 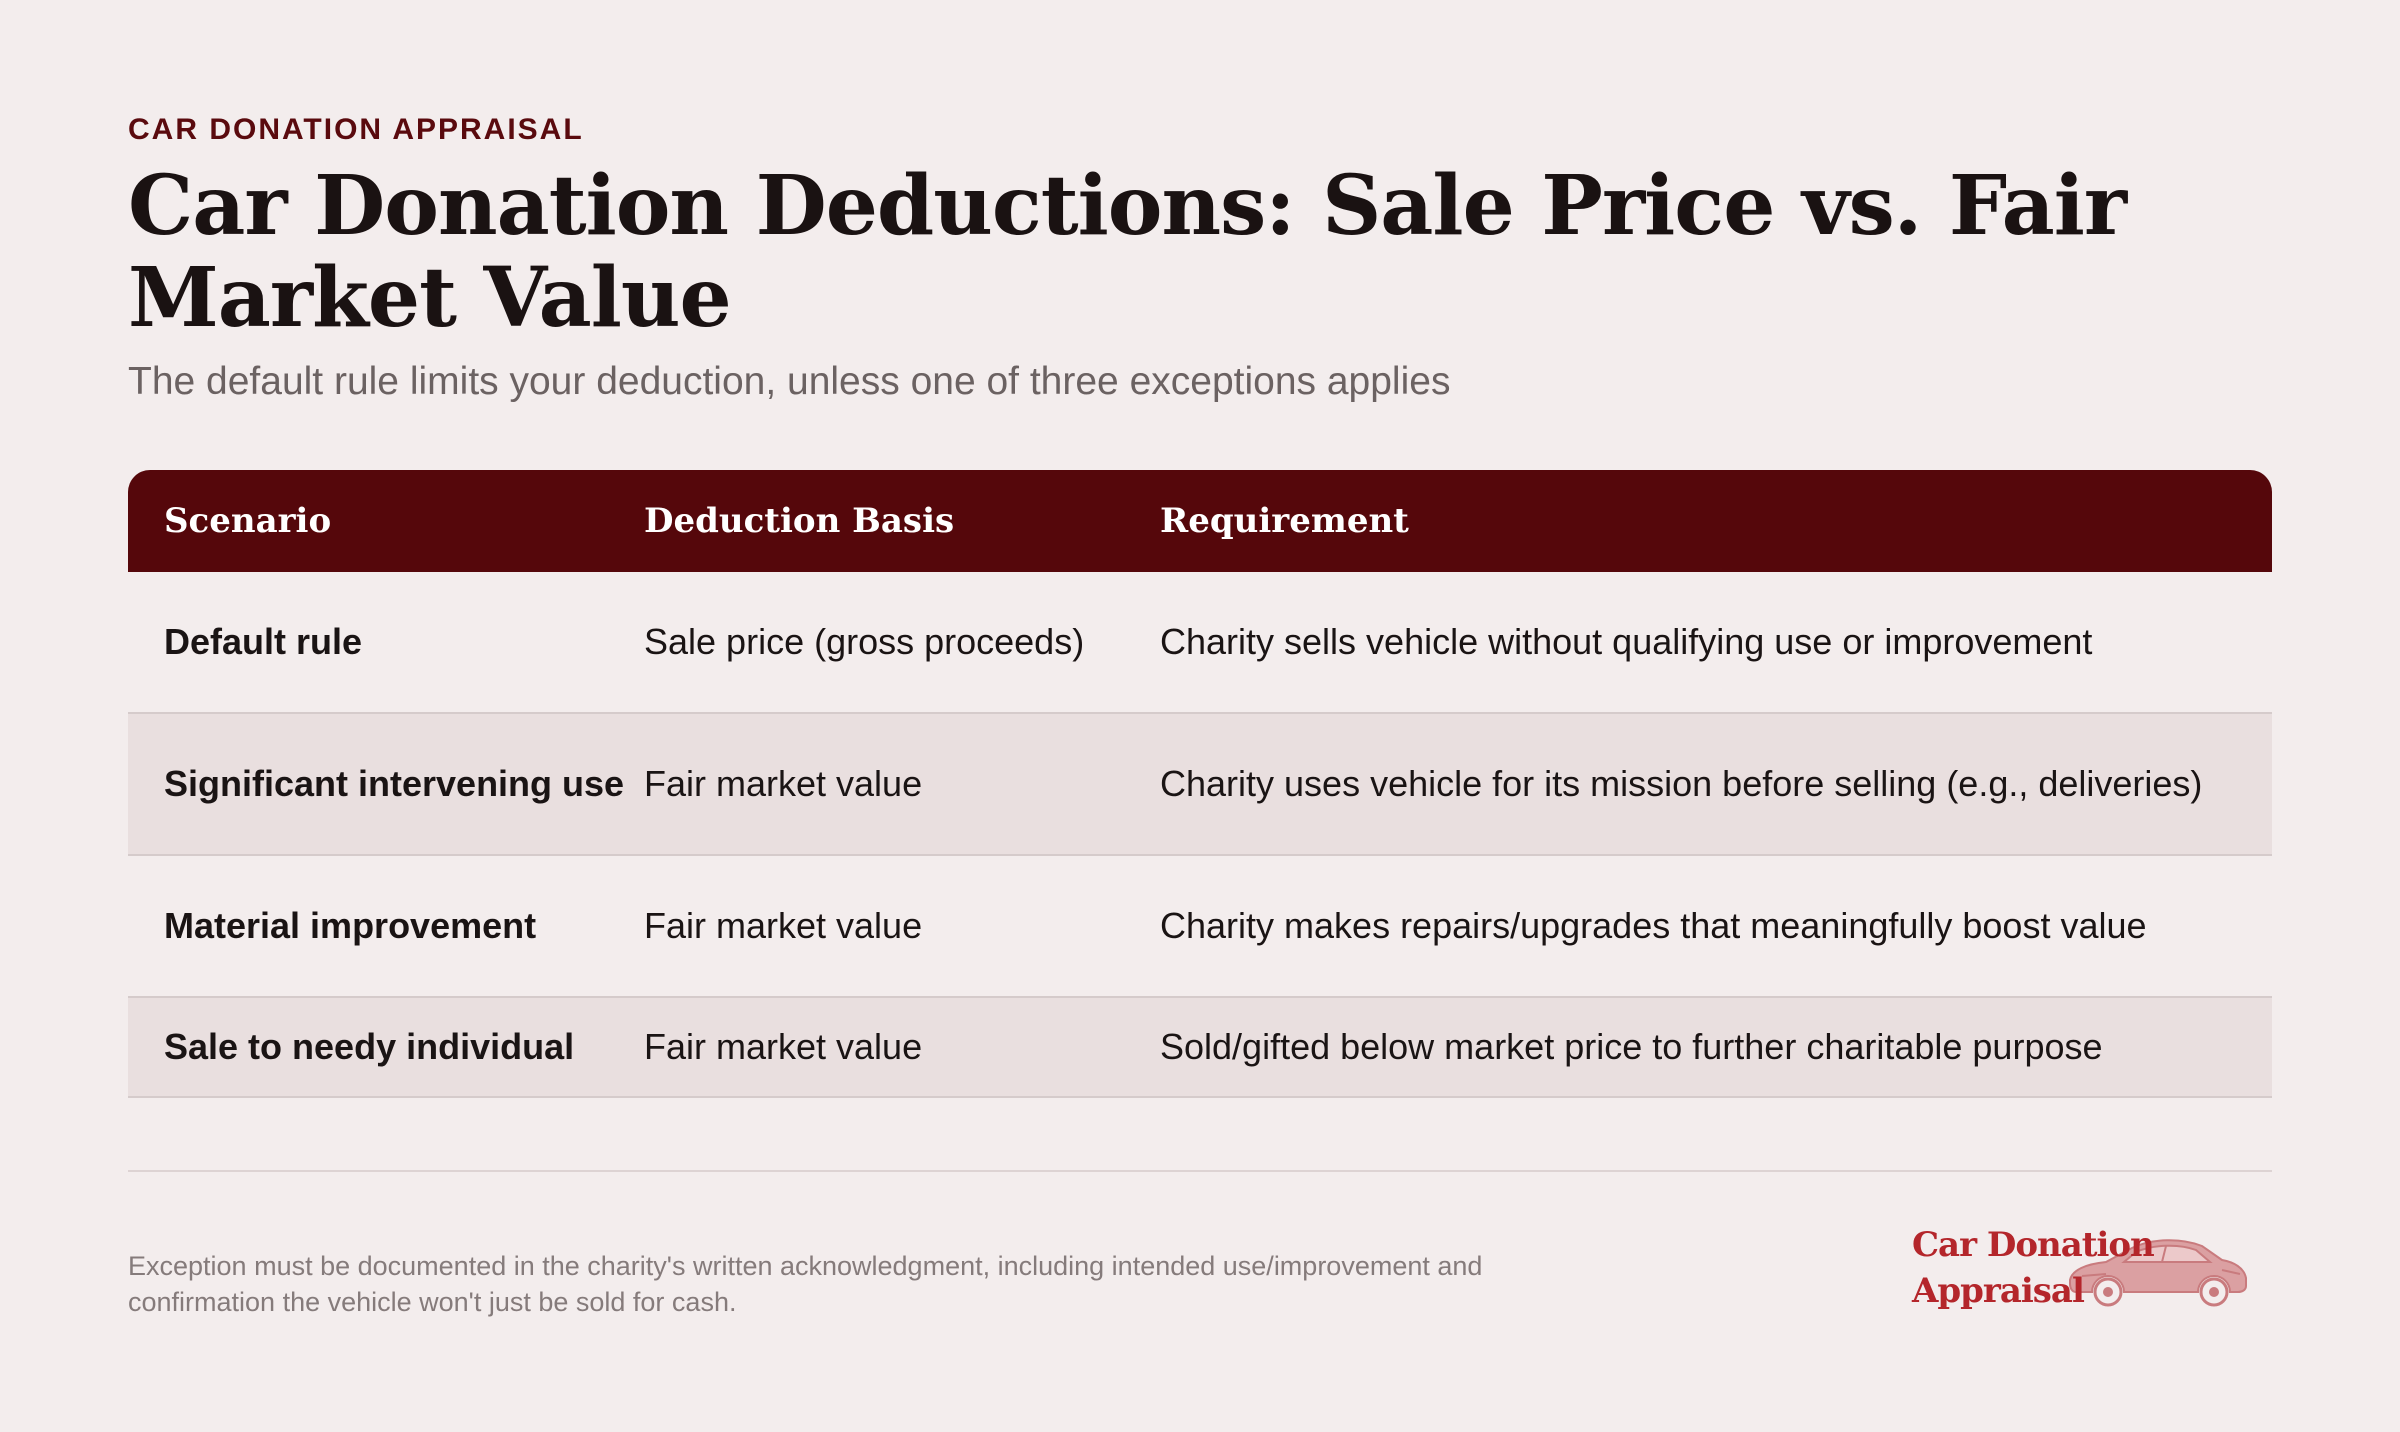 What do you see at coordinates (864, 641) in the screenshot?
I see `cell-basis: Sale price (gross proceeds)` at bounding box center [864, 641].